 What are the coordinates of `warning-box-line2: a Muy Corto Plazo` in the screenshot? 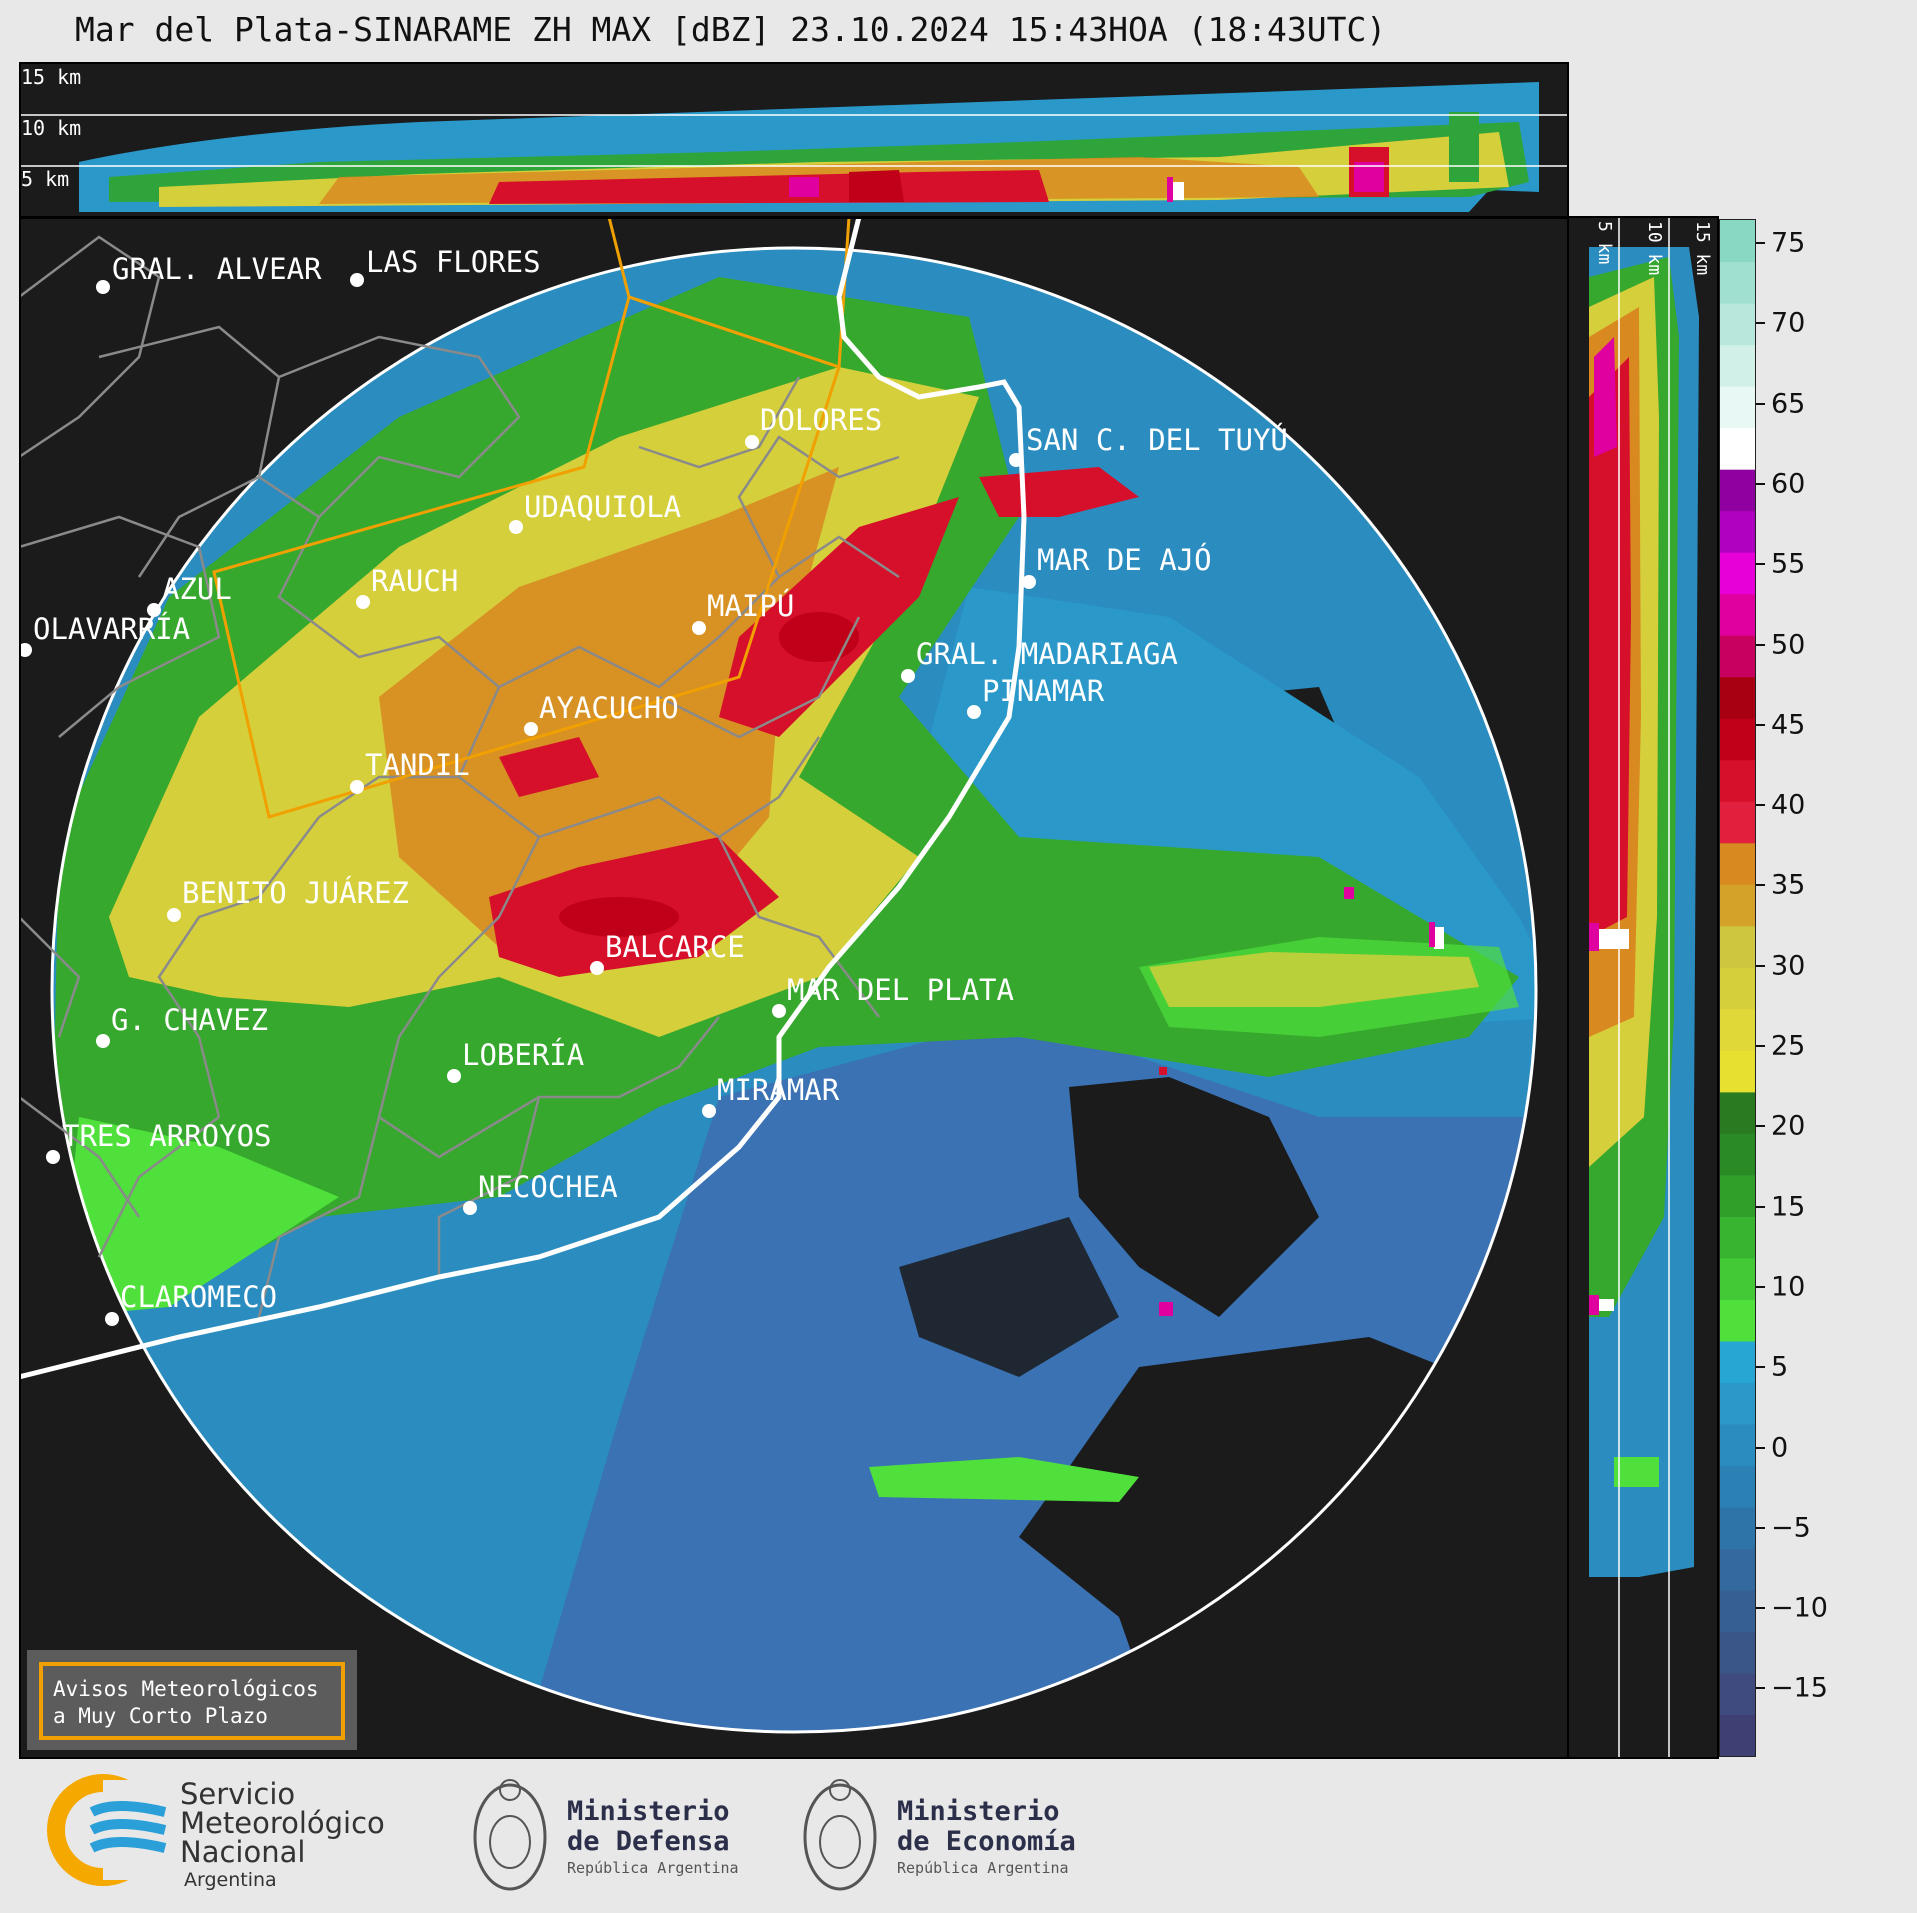 It's located at (160, 1716).